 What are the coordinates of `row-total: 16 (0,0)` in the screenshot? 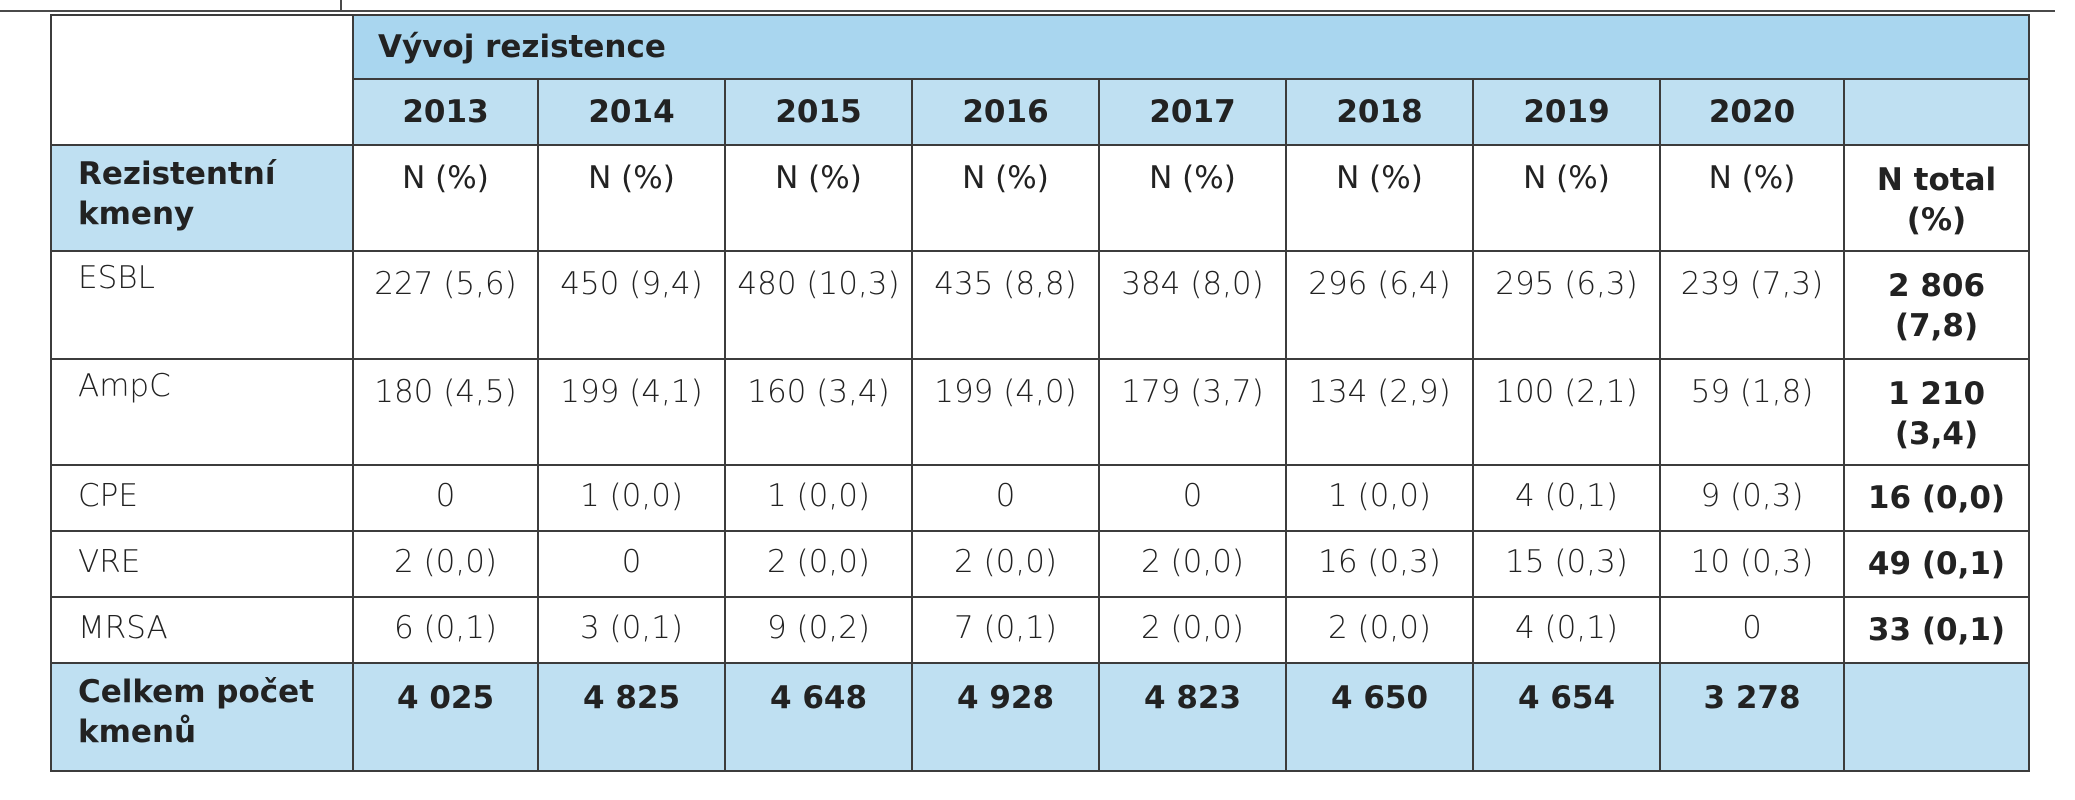 It's located at (1936, 498).